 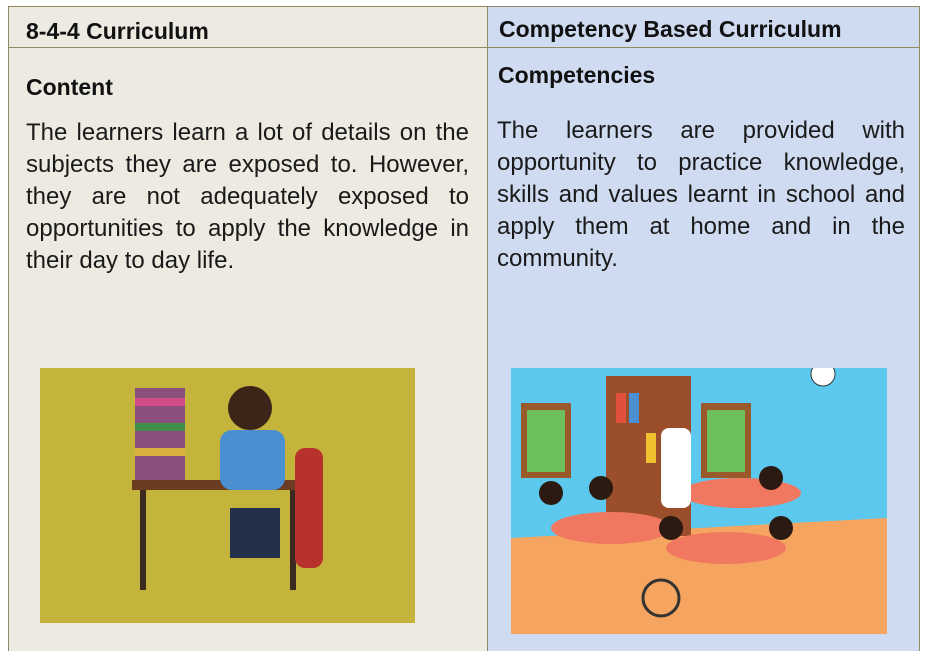 I want to click on header-cell: Competency Based Curriculum, so click(x=703, y=26).